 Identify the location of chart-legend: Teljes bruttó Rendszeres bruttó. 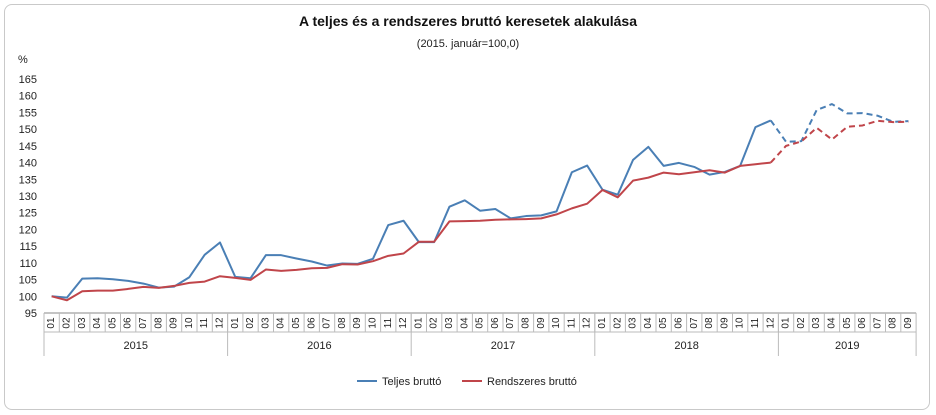
(467, 382).